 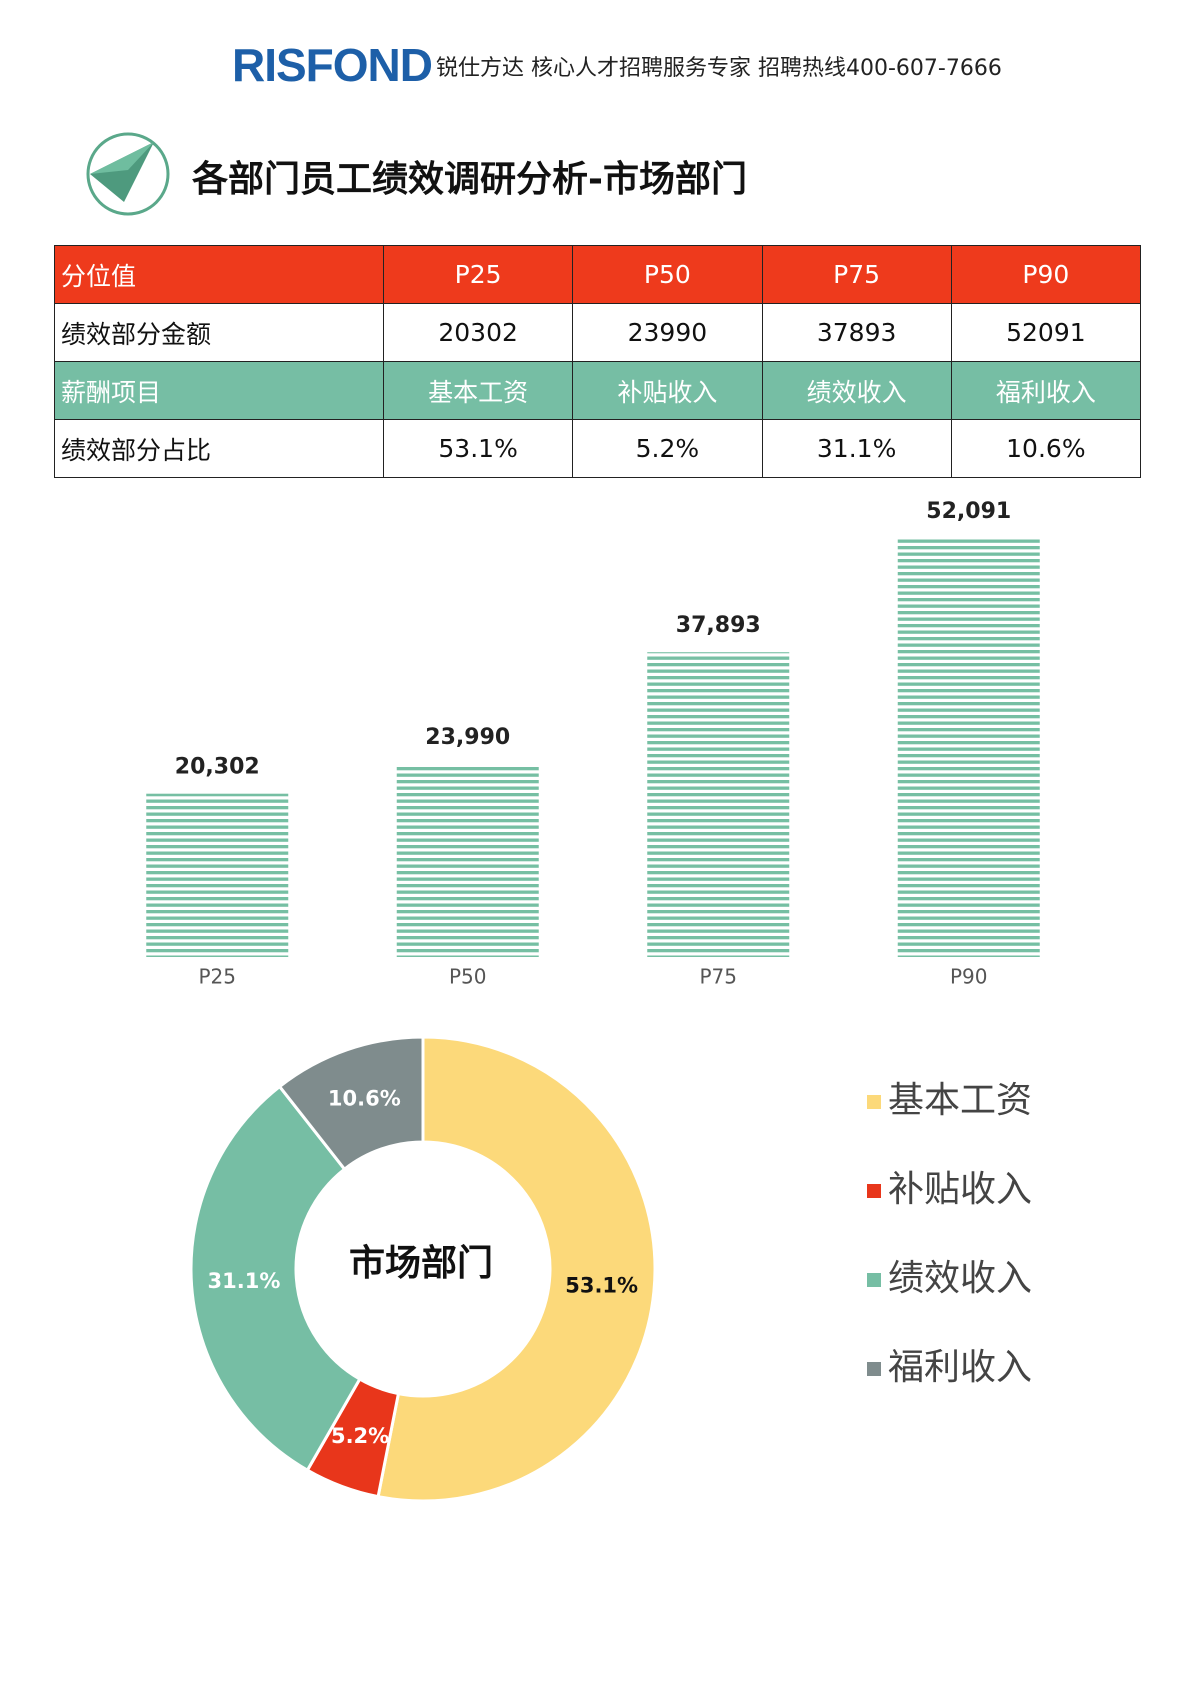 What do you see at coordinates (468, 977) in the screenshot?
I see `x-tick-label: P50` at bounding box center [468, 977].